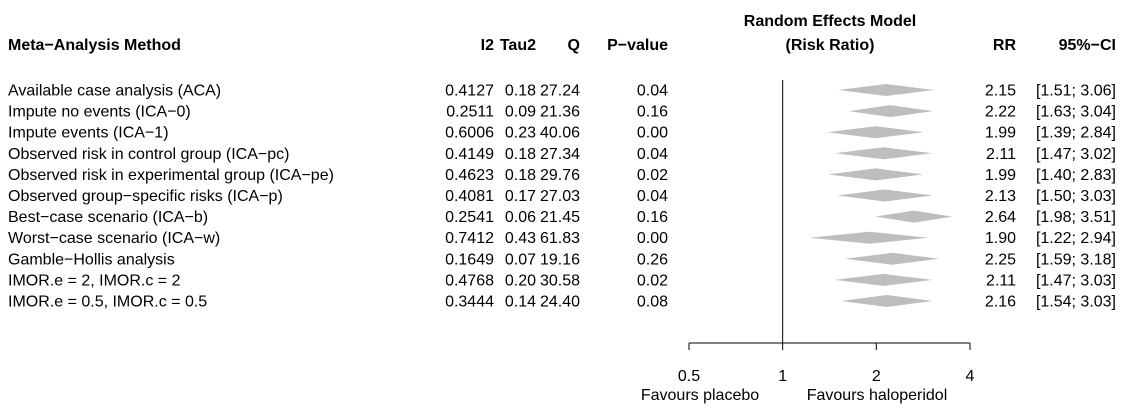  What do you see at coordinates (1000, 196) in the screenshot?
I see `row-rr: 2.13` at bounding box center [1000, 196].